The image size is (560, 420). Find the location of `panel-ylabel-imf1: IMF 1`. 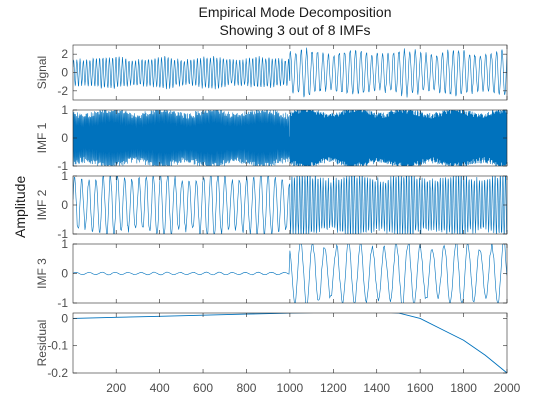

panel-ylabel-imf1: IMF 1 is located at coordinates (42, 137).